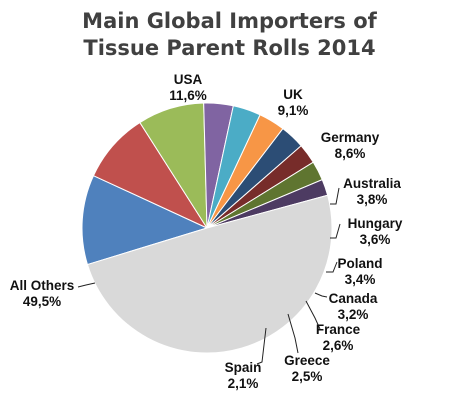  What do you see at coordinates (372, 199) in the screenshot?
I see `slice-value-australia: 3,8%` at bounding box center [372, 199].